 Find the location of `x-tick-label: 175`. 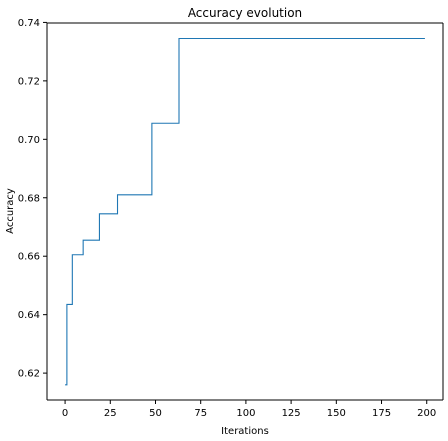

x-tick-label: 175 is located at coordinates (381, 413).